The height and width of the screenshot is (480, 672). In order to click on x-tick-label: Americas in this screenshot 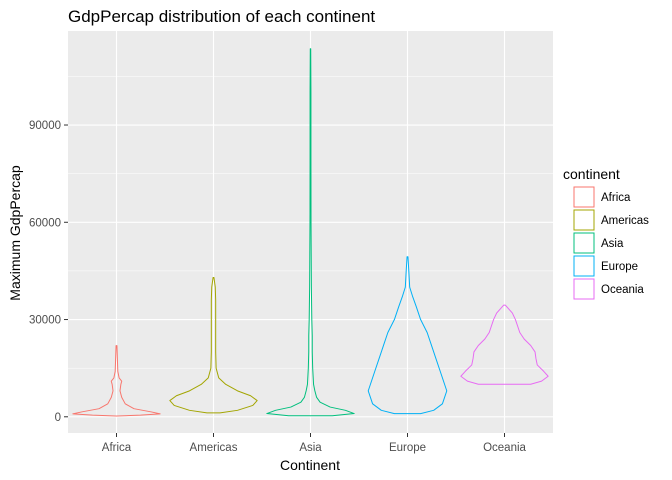, I will do `click(214, 448)`.